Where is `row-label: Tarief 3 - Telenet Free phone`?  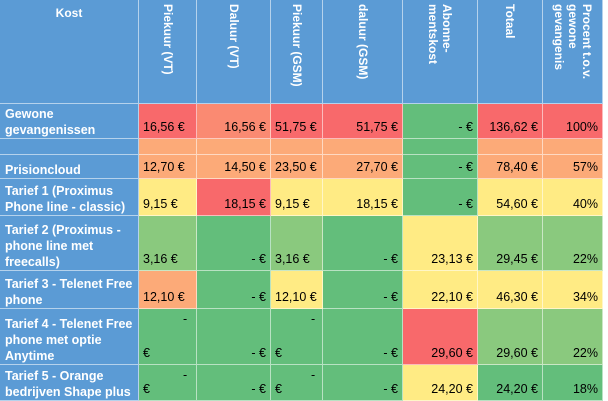
row-label: Tarief 3 - Telenet Free phone is located at coordinates (69, 290).